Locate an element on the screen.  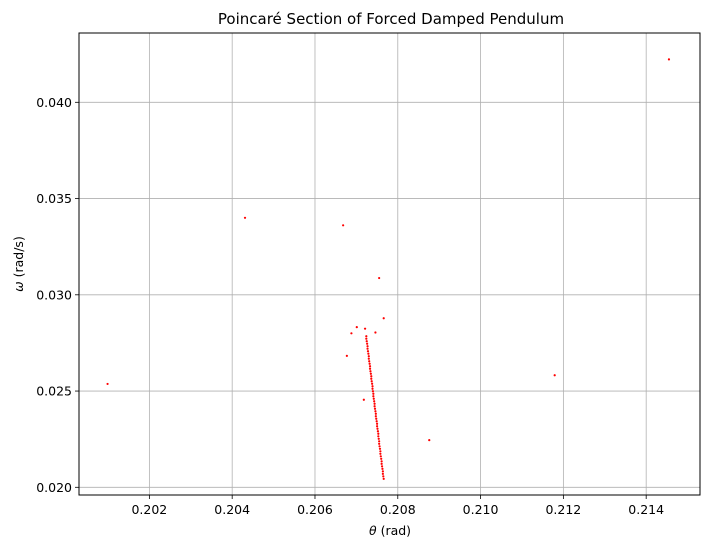
x-tick-label: 0.208 is located at coordinates (398, 509).